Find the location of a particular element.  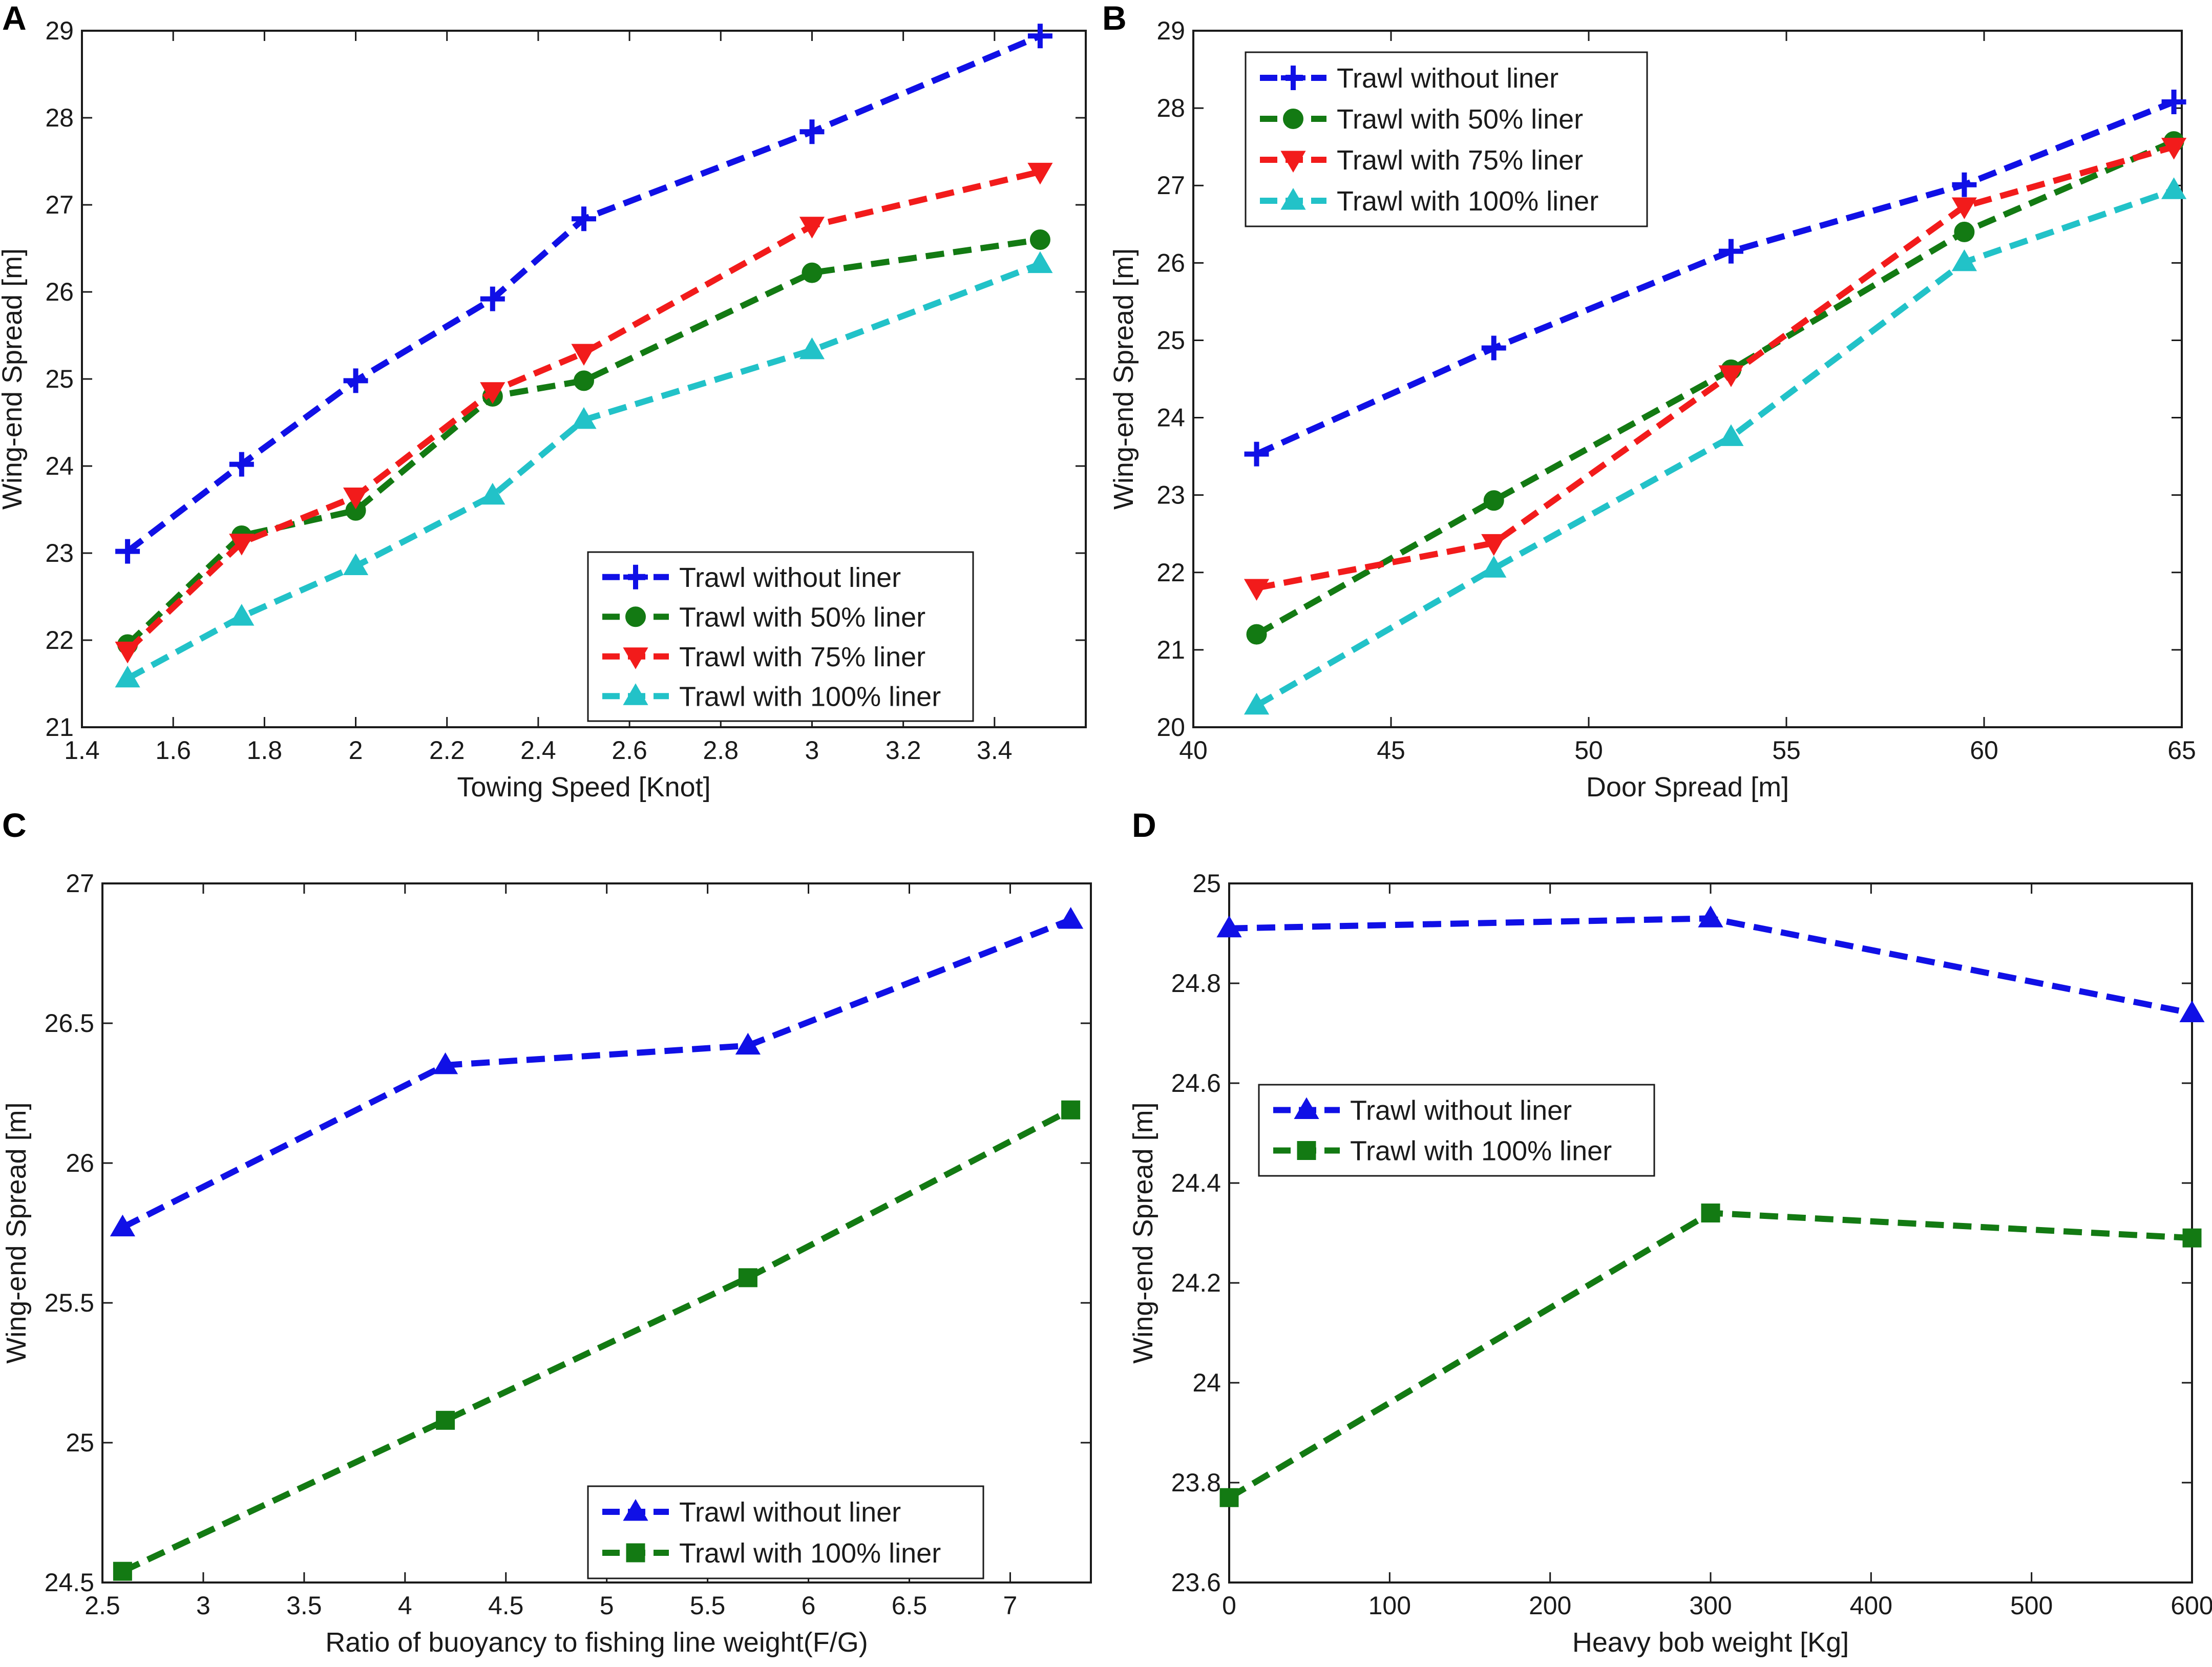

series-trawl-with-100pct-liner is located at coordinates (1711, 1355).